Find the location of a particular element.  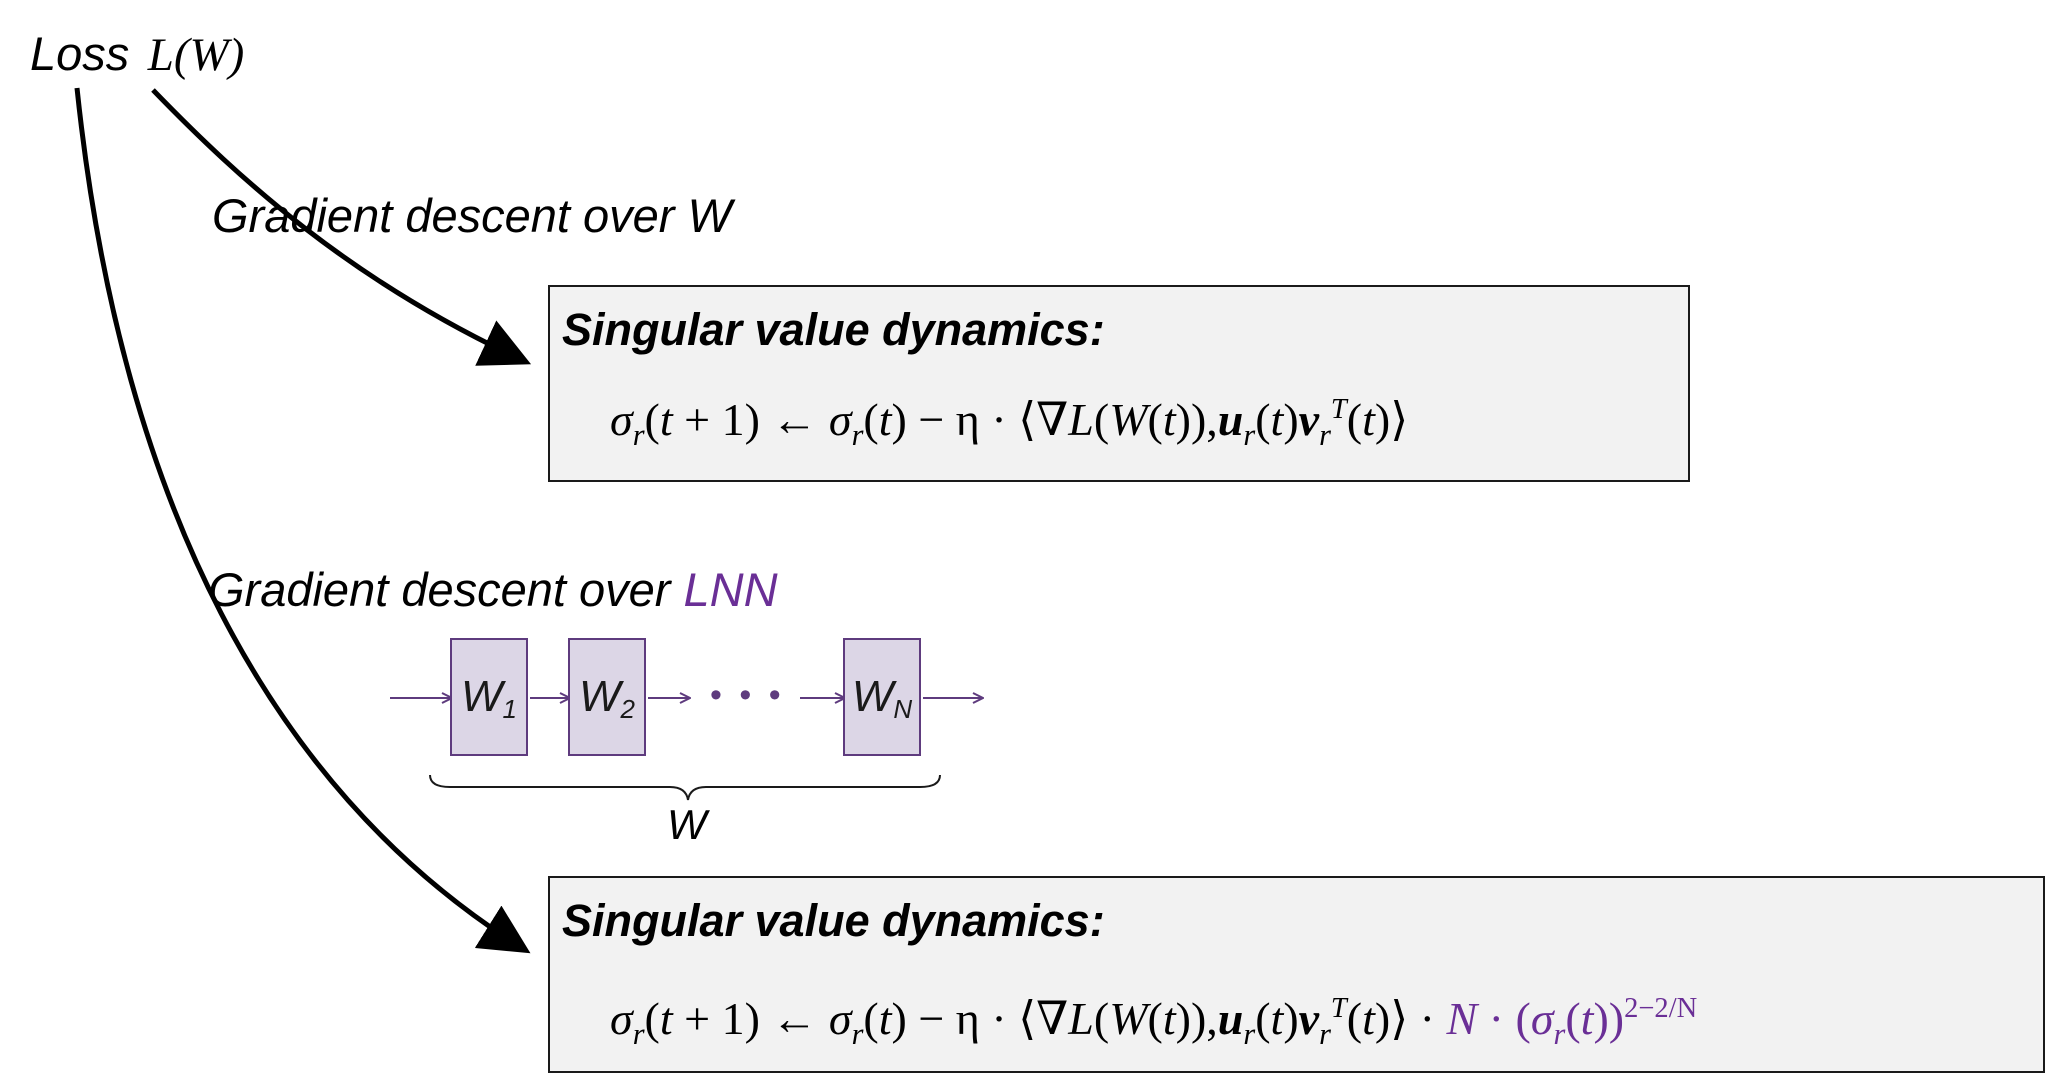

branch-label-top: Gradient descent over W is located at coordinates (472, 215).